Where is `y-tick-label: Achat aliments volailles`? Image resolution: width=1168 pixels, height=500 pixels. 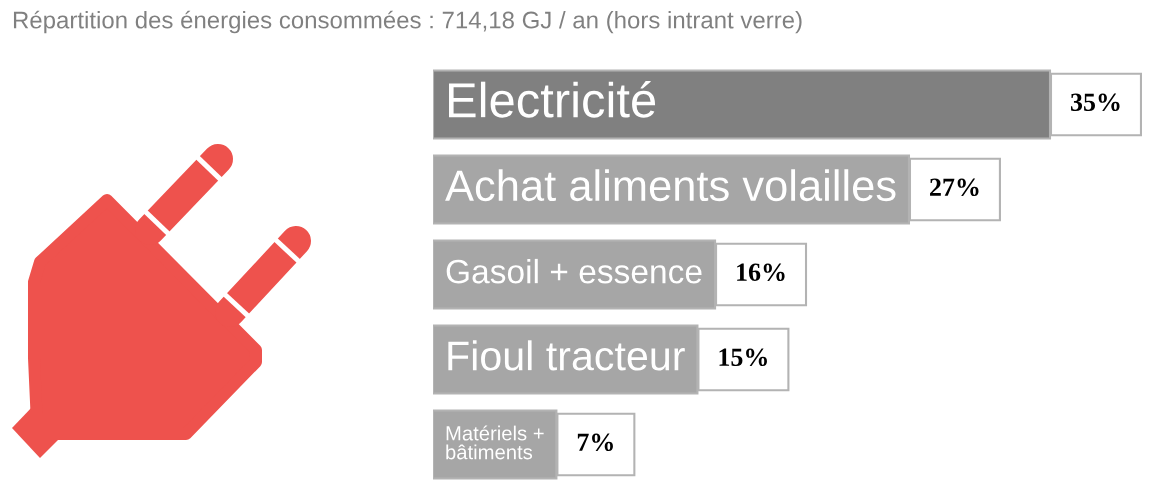 y-tick-label: Achat aliments volailles is located at coordinates (670, 185).